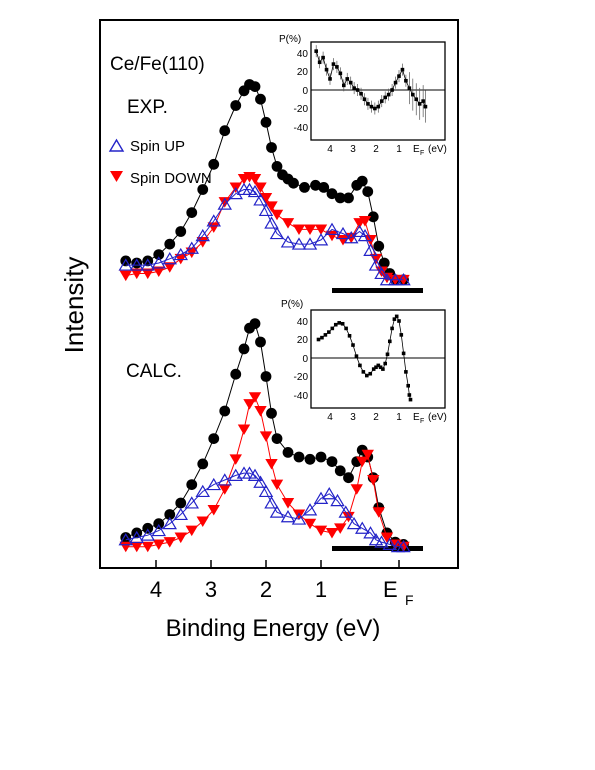 This screenshot has width=595, height=770. What do you see at coordinates (292, 304) in the screenshot?
I see `inset-calc-ylabel: P(%)` at bounding box center [292, 304].